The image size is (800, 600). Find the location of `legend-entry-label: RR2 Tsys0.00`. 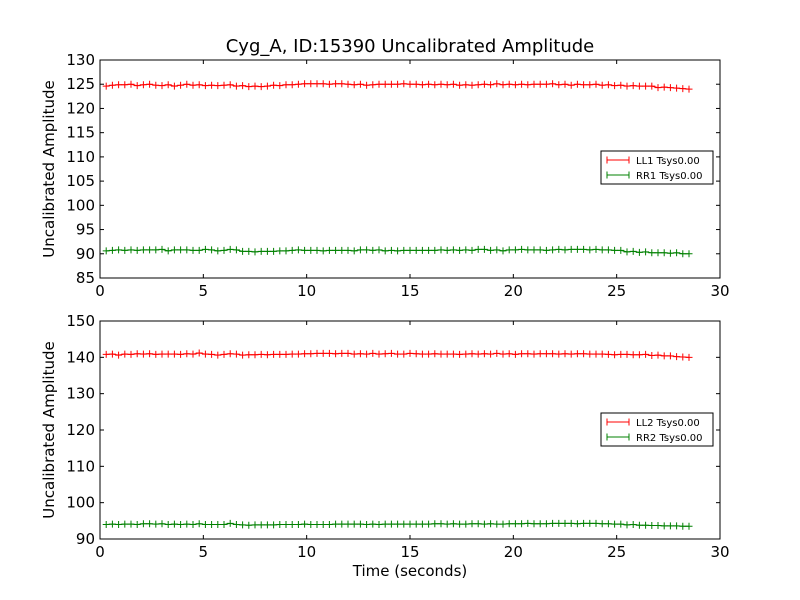

legend-entry-label: RR2 Tsys0.00 is located at coordinates (669, 438).